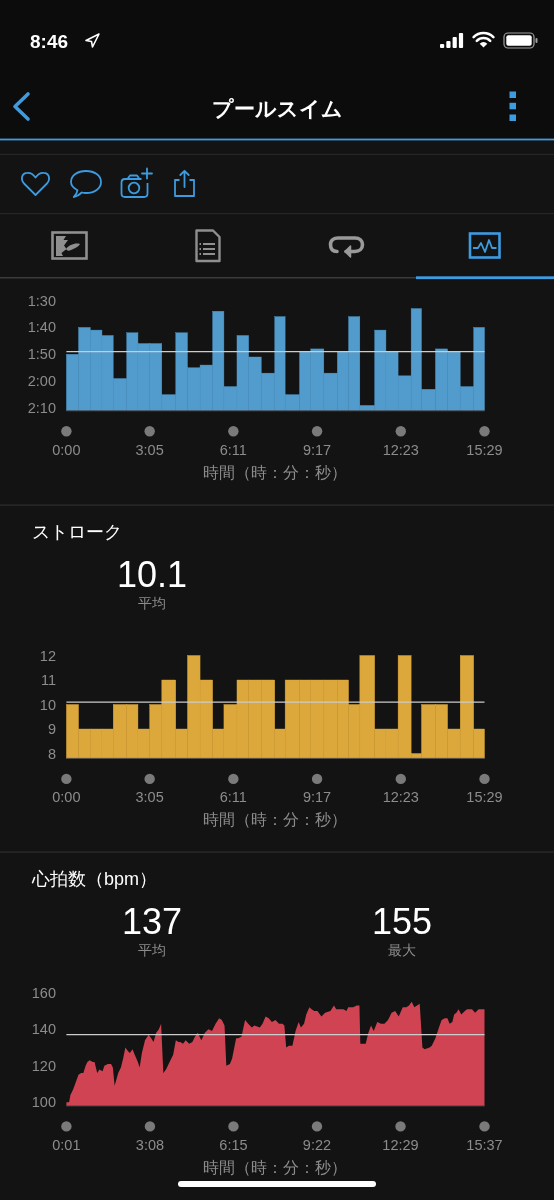 Image resolution: width=554 pixels, height=1200 pixels. Describe the element at coordinates (43, 1065) in the screenshot. I see `y-tick-label: 120` at that location.